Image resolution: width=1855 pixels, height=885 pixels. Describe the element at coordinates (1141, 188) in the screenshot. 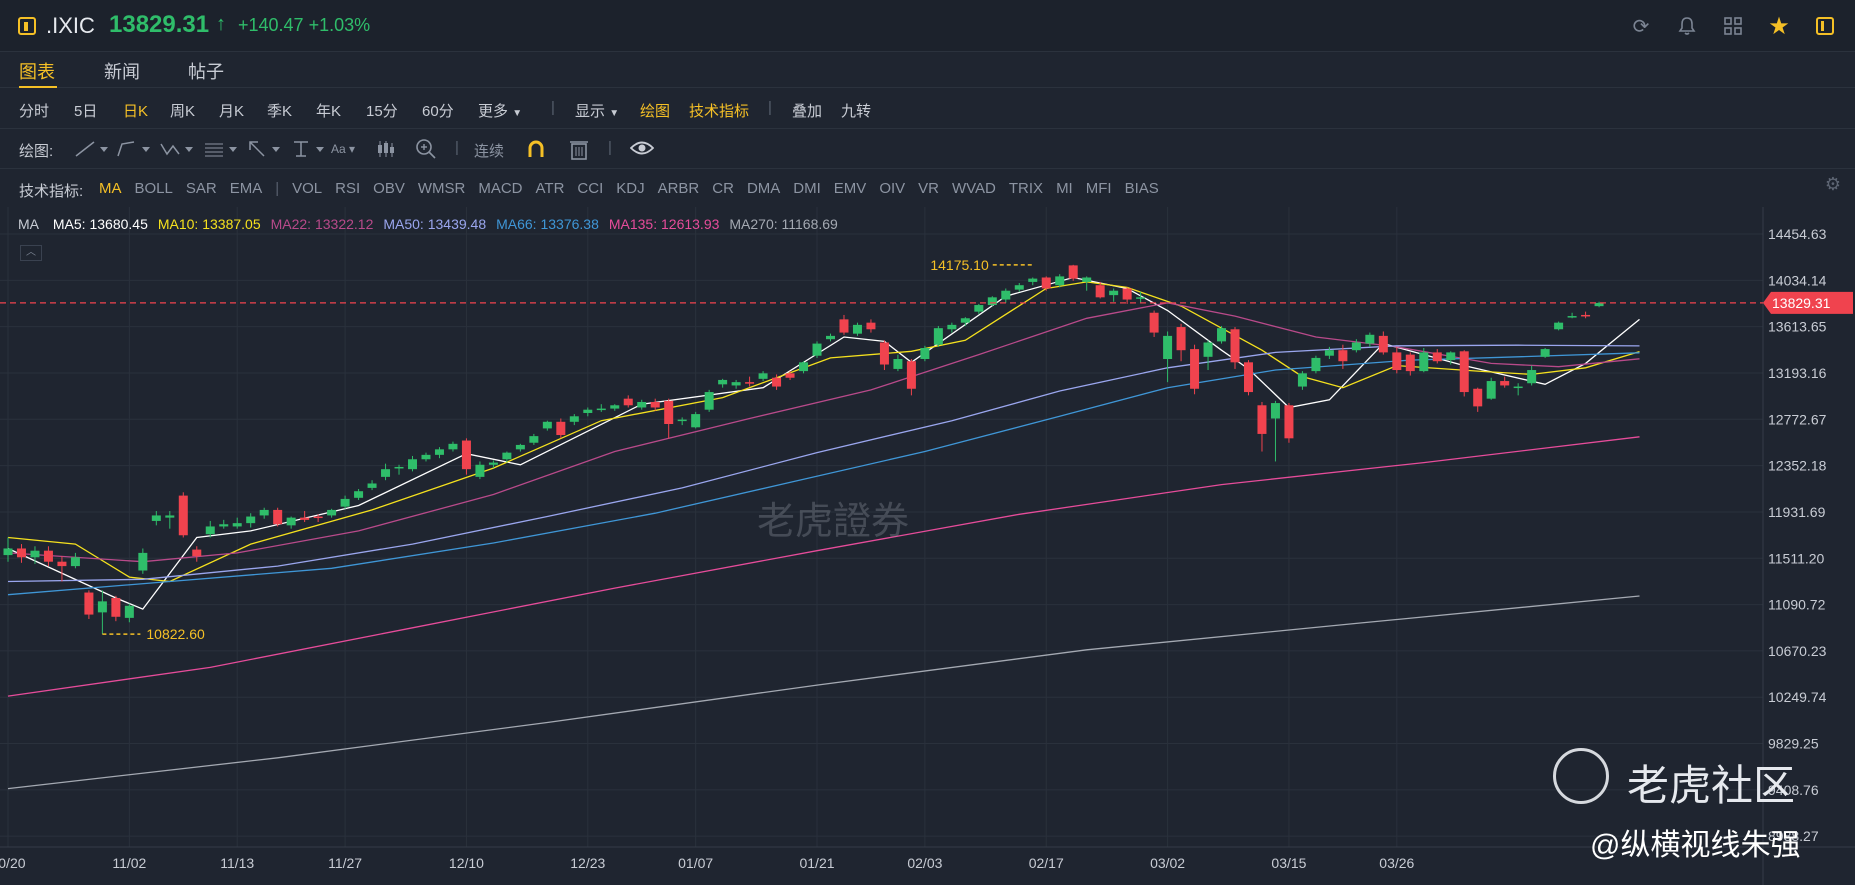

I see `indicator-bias: BIAS` at that location.